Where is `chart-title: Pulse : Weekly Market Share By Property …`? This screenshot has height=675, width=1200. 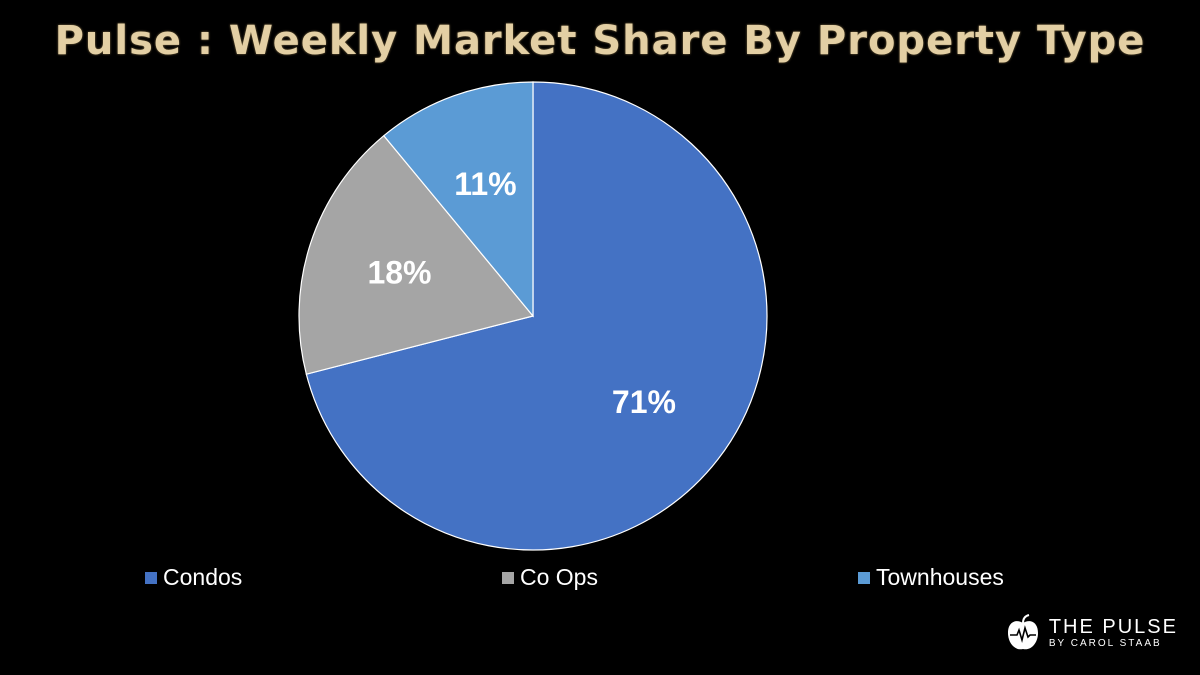
chart-title: Pulse : Weekly Market Share By Property … is located at coordinates (600, 41).